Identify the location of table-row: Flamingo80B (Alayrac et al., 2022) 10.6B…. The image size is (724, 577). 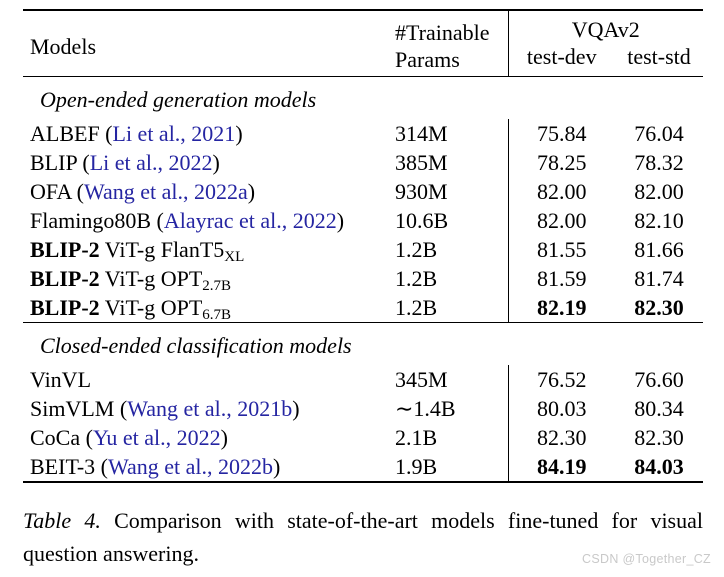
(363, 220).